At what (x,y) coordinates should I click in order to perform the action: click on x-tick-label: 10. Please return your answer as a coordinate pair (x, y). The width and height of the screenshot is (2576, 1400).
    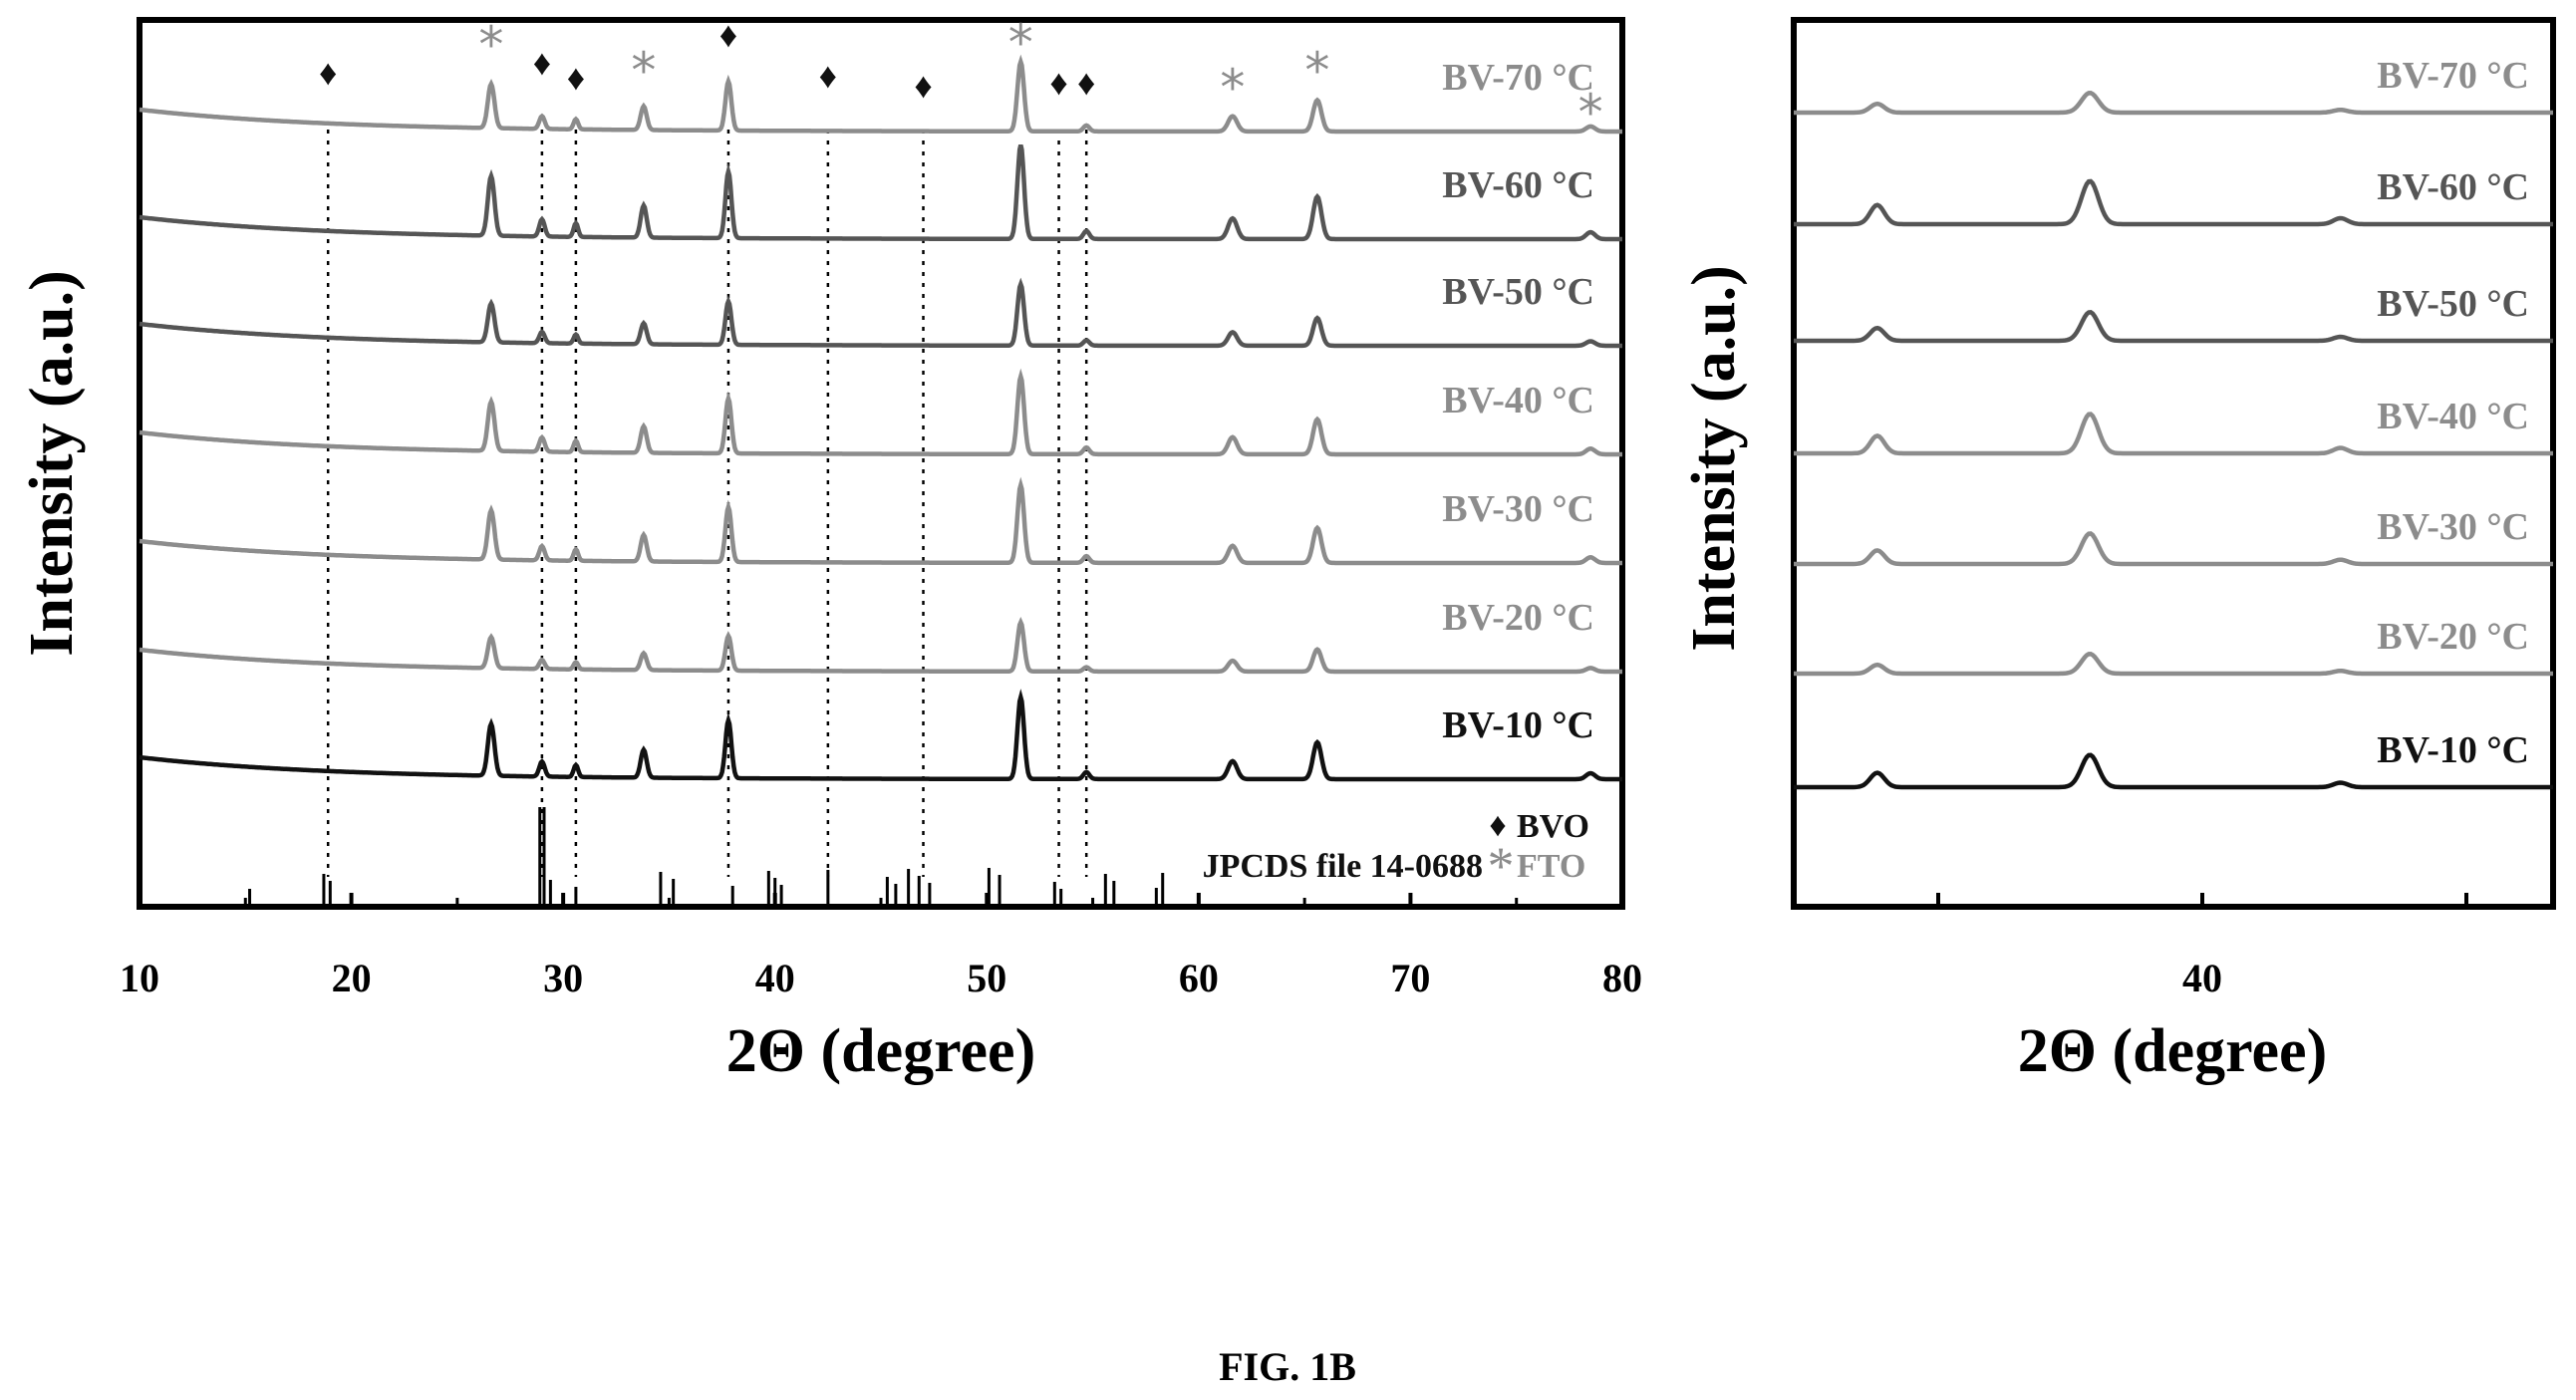
    Looking at the image, I should click on (139, 978).